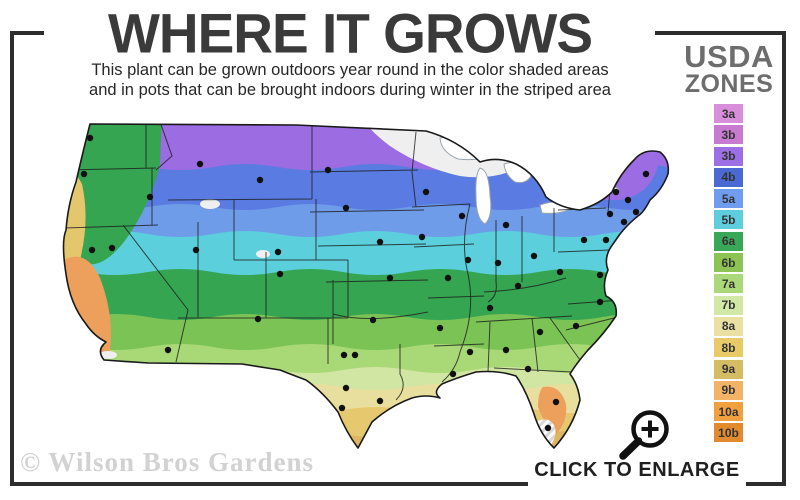 Image resolution: width=800 pixels, height=500 pixels. Describe the element at coordinates (167, 462) in the screenshot. I see `watermark: © Wilson Bros Gardens` at that location.